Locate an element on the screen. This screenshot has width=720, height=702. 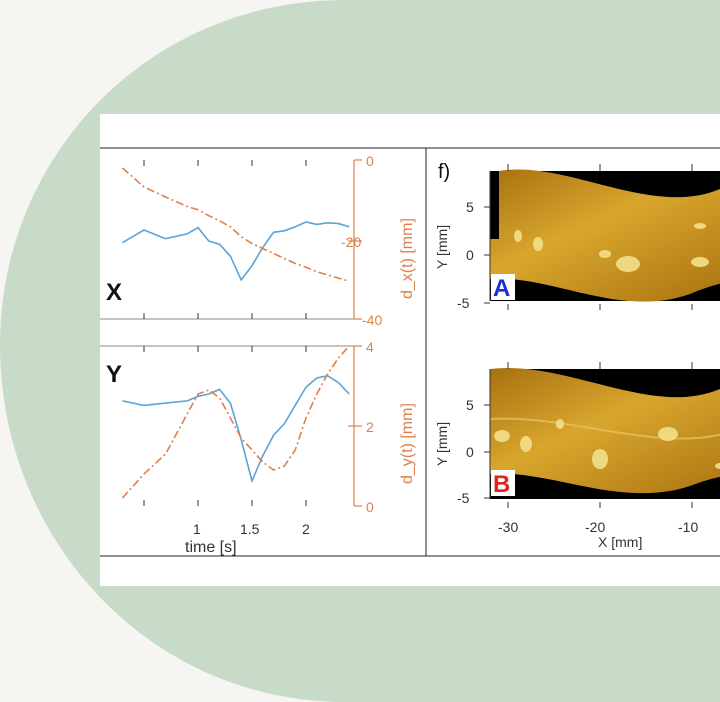
image-b-y-axis-label: Y [mm] is located at coordinates (442, 444).